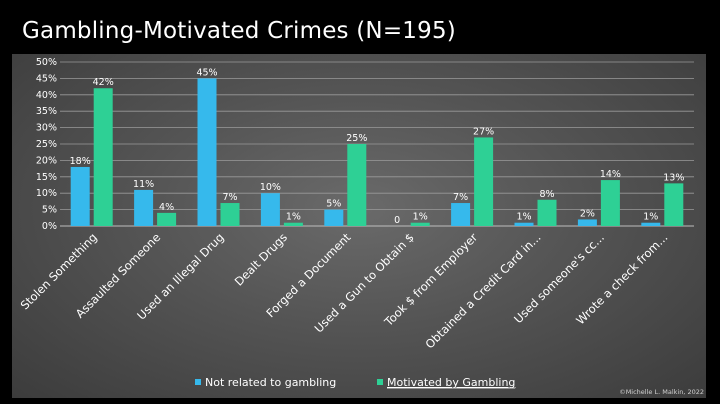 This screenshot has height=404, width=720. I want to click on data-label: 2%, so click(587, 213).